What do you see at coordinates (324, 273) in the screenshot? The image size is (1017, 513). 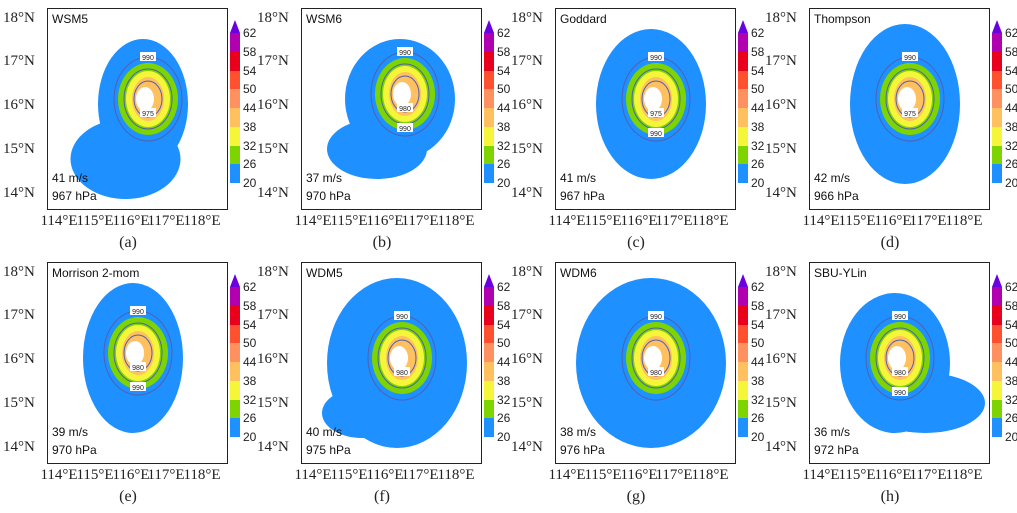 I see `scheme-label: WDM5` at bounding box center [324, 273].